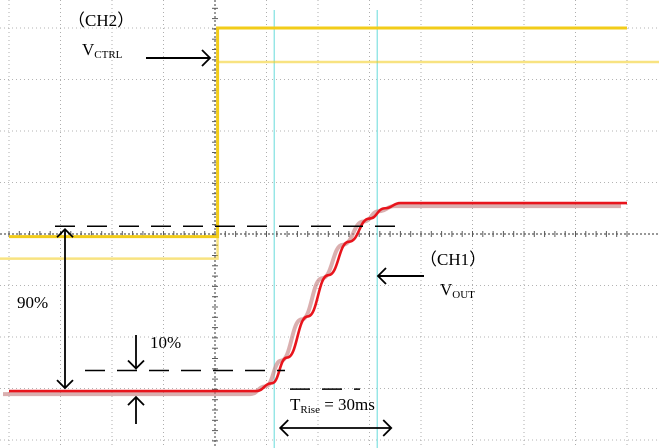 The width and height of the screenshot is (659, 448). I want to click on vout-pointer-head, so click(381, 276).